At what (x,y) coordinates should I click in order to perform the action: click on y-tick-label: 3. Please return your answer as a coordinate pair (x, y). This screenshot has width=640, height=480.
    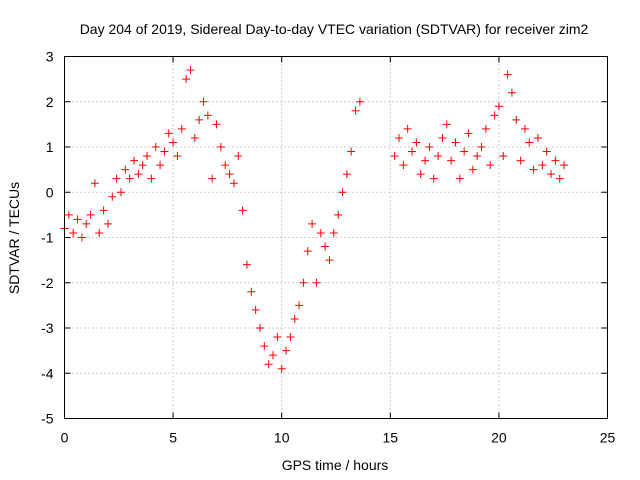
    Looking at the image, I should click on (50, 57).